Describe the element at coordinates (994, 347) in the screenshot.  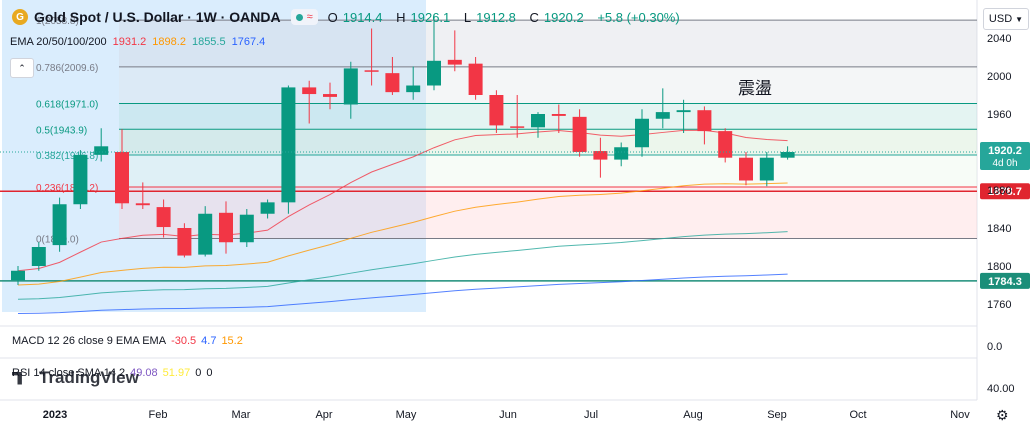
I see `macd-axis-tick: 0.0` at that location.